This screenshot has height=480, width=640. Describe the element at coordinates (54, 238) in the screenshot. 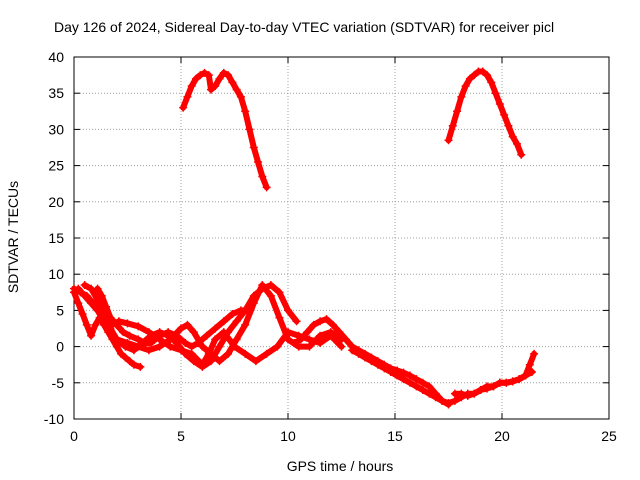

I see `y-tick-labels: -10 -5 0 5 10 15 20 25 30 35 40` at that location.